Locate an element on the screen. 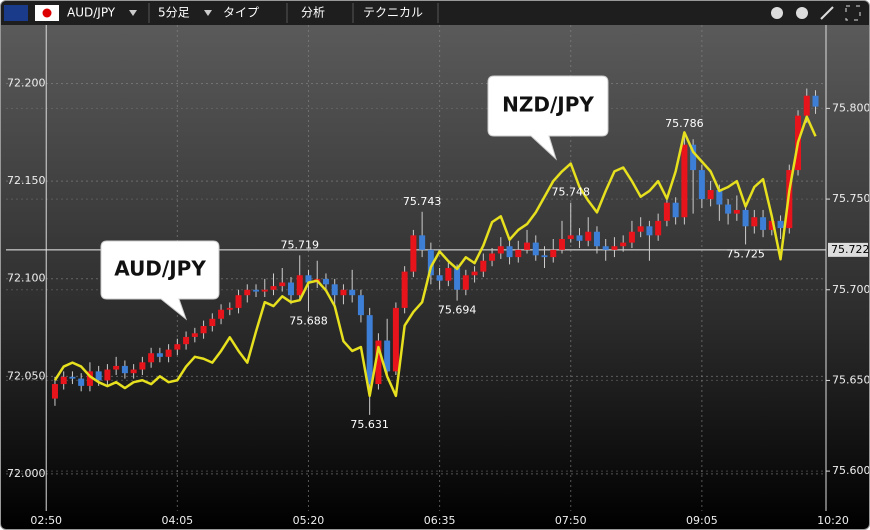 The image size is (870, 530). x-tick-label: 02:50 is located at coordinates (46, 520).